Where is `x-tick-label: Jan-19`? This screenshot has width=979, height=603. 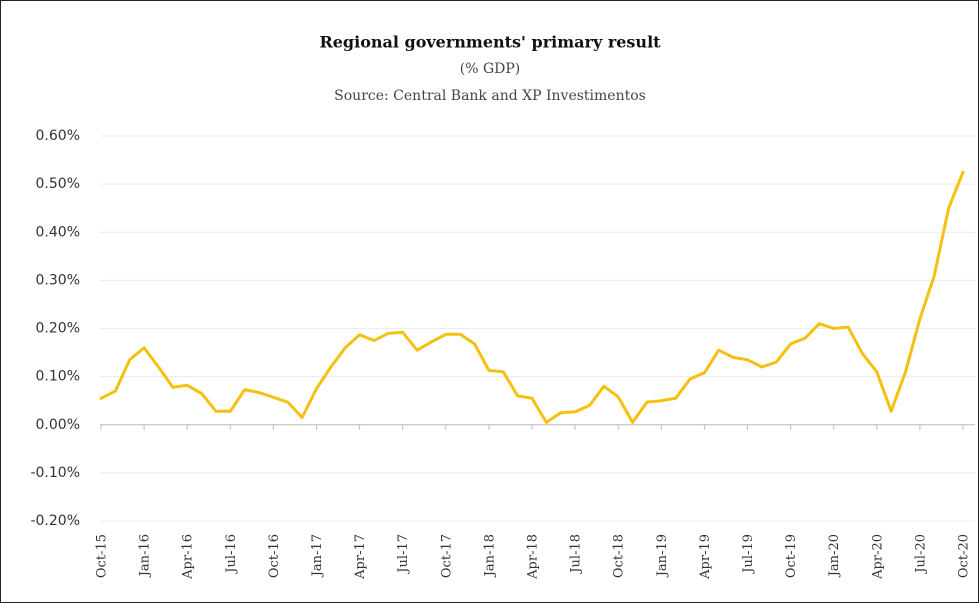 x-tick-label: Jan-19 is located at coordinates (662, 556).